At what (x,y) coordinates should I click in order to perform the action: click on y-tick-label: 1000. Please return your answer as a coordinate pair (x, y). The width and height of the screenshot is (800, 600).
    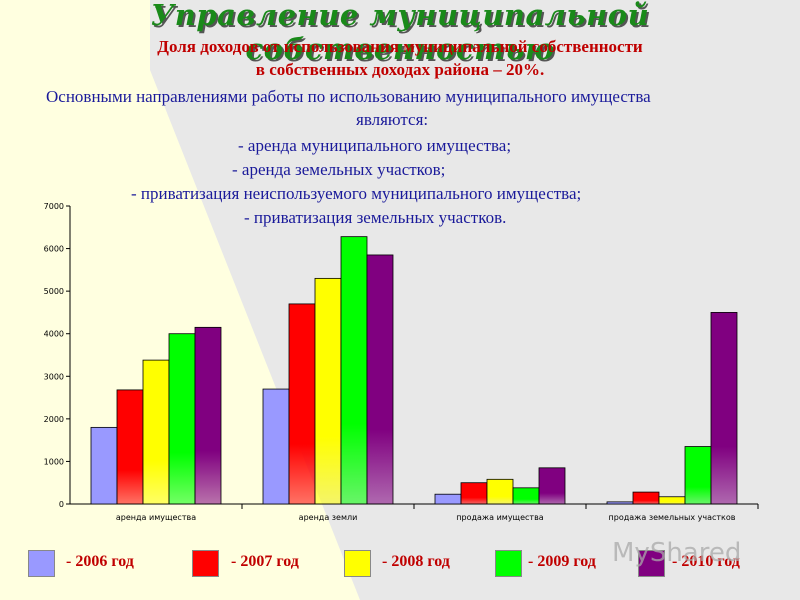
    Looking at the image, I should click on (54, 461).